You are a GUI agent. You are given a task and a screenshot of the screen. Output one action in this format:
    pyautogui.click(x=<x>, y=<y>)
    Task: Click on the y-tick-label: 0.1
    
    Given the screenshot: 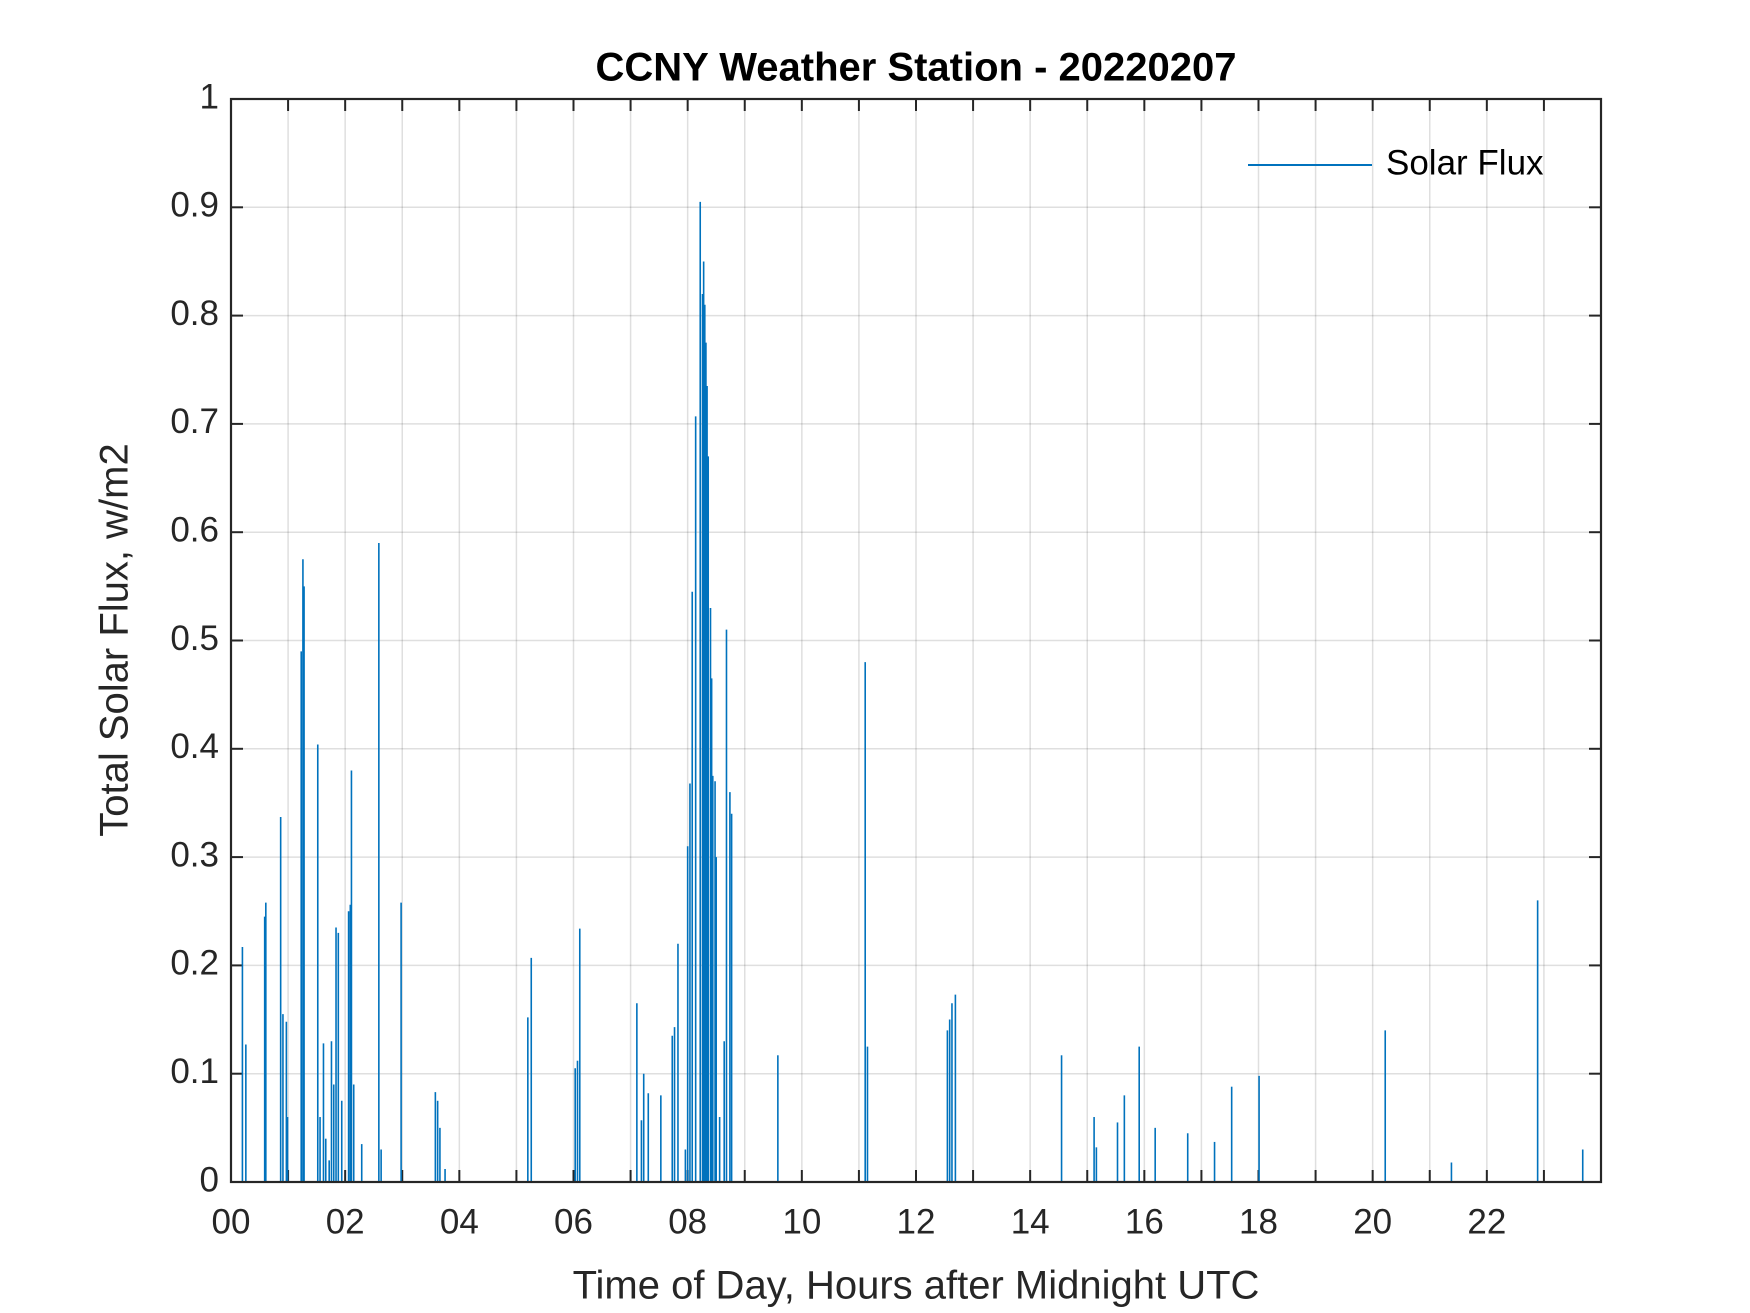 What is the action you would take?
    pyautogui.click(x=194, y=1071)
    